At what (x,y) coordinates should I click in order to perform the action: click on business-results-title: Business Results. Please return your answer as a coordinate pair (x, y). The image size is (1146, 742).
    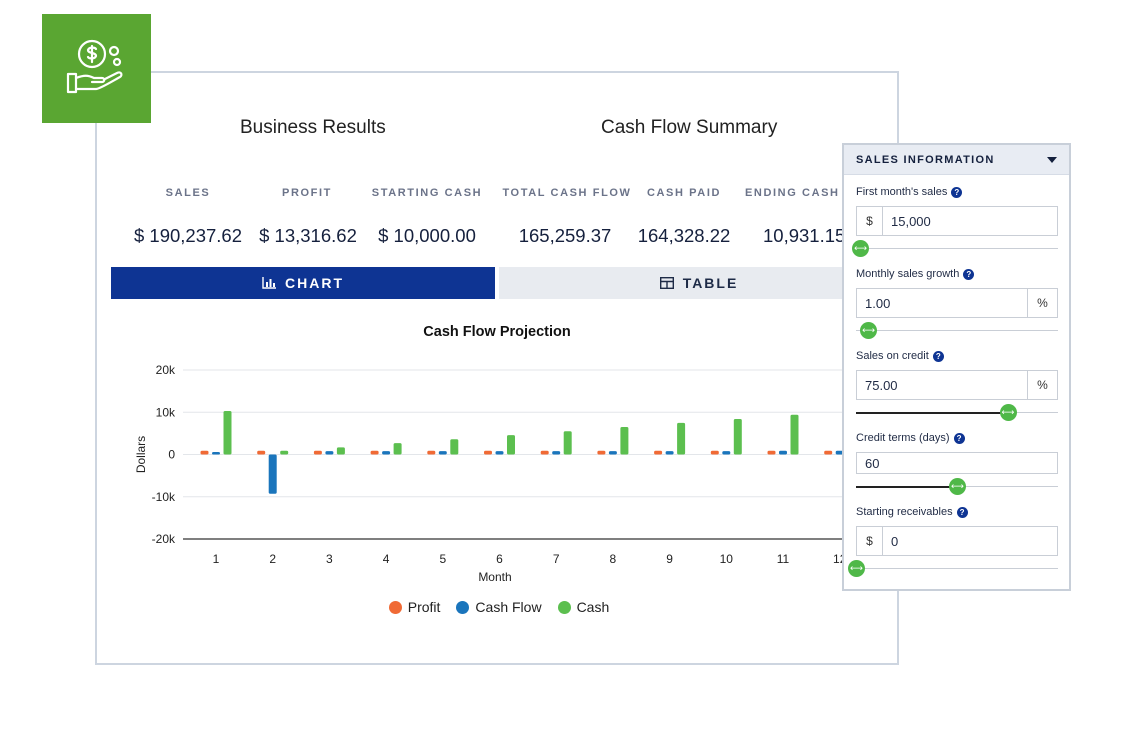
    Looking at the image, I should click on (313, 127).